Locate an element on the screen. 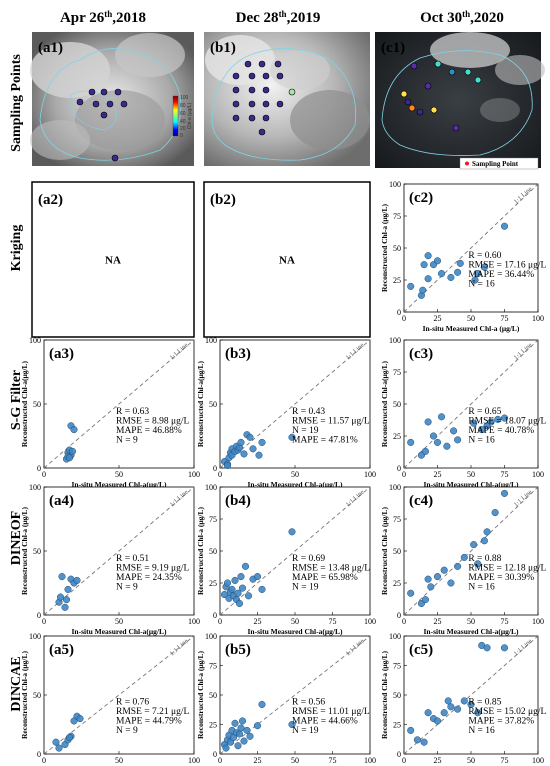 The image size is (550, 766). column-title-2020: Oct 30th,2020 is located at coordinates (462, 17).